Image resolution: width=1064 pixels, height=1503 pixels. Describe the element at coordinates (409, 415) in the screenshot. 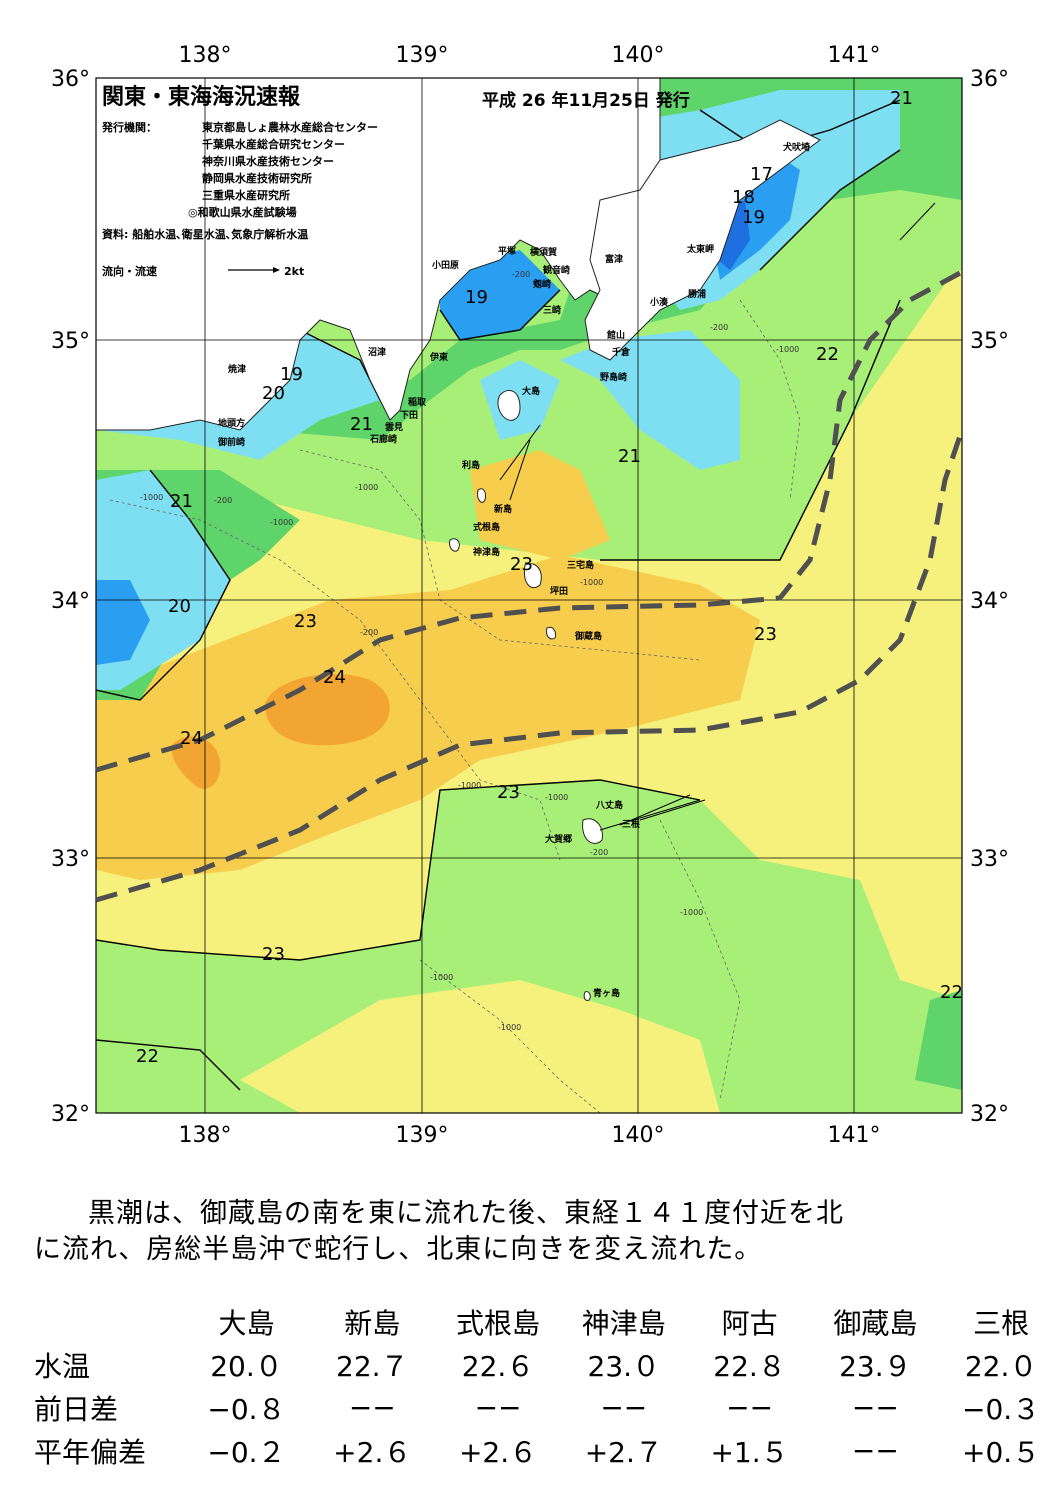

I see `place-name: 下田` at that location.